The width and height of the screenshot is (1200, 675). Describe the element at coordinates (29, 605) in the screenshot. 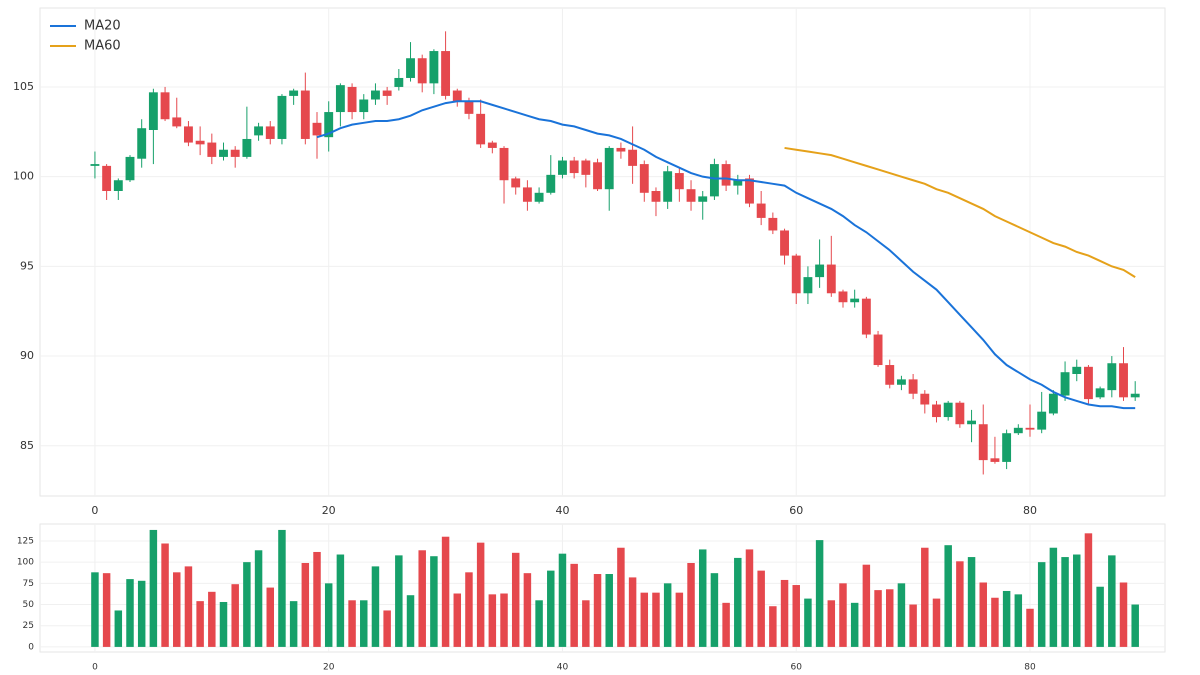

I see `y-tick-label: 50` at that location.